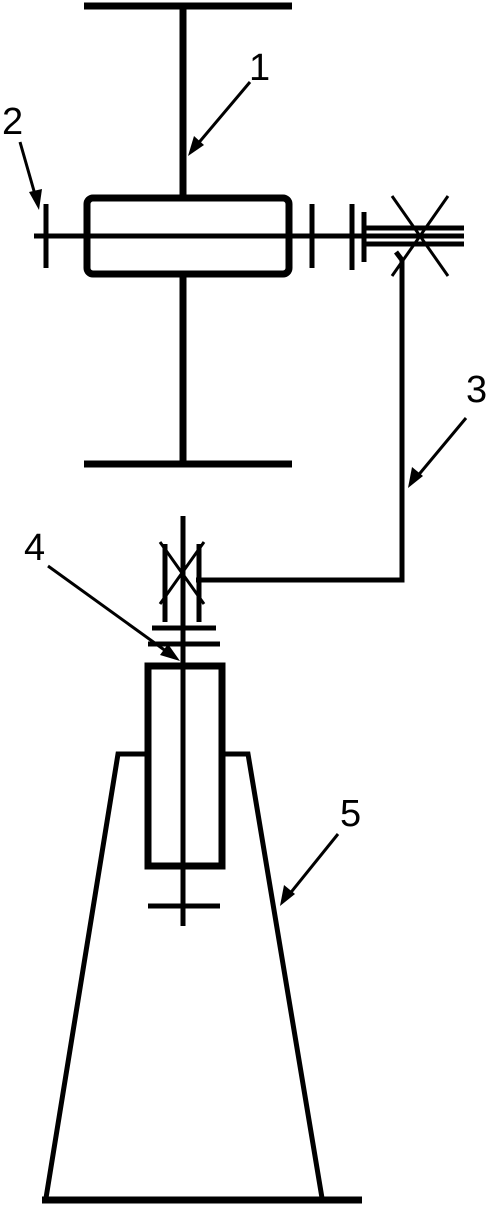 This screenshot has height=1208, width=496. What do you see at coordinates (350, 814) in the screenshot?
I see `label-5: 5` at bounding box center [350, 814].